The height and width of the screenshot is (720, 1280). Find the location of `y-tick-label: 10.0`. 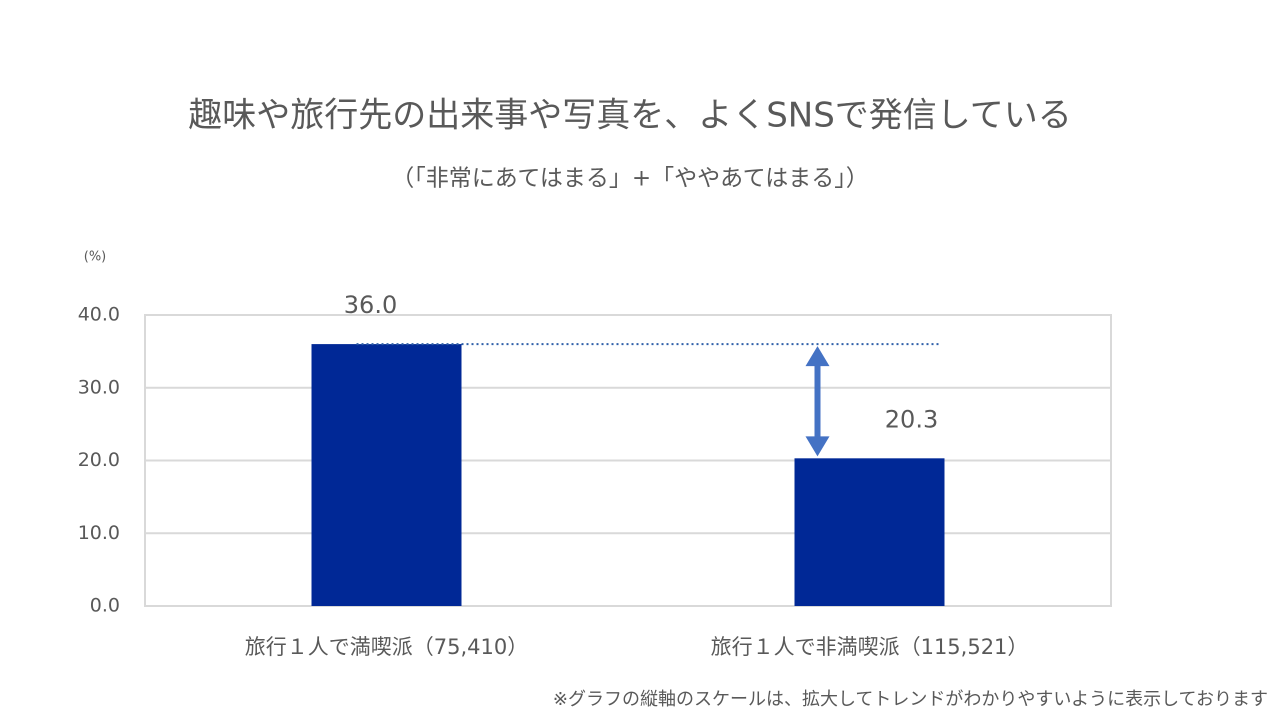

y-tick-label: 10.0 is located at coordinates (99, 533).